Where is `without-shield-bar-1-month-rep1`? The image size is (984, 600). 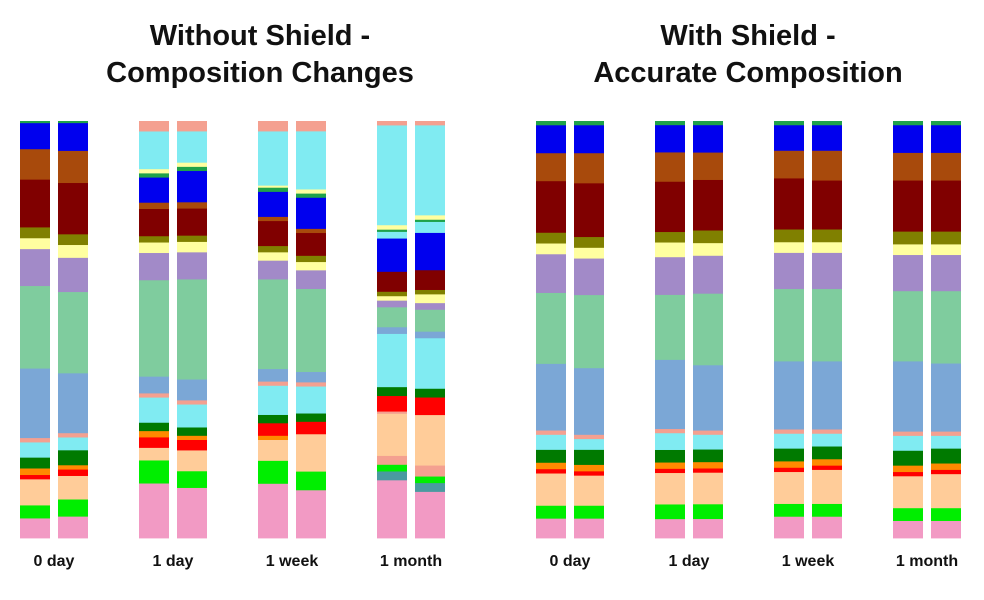 without-shield-bar-1-month-rep1 is located at coordinates (392, 330).